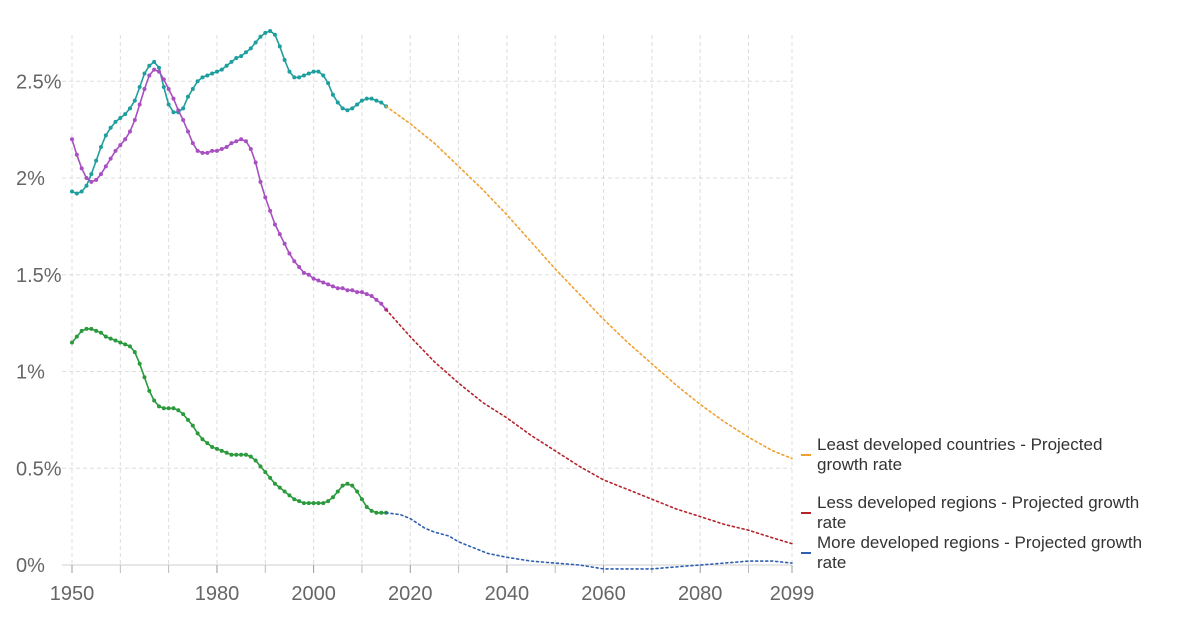  I want to click on y-axis: 0% 0.5% 1% 1.5% 2% 2.5%, so click(39, 324).